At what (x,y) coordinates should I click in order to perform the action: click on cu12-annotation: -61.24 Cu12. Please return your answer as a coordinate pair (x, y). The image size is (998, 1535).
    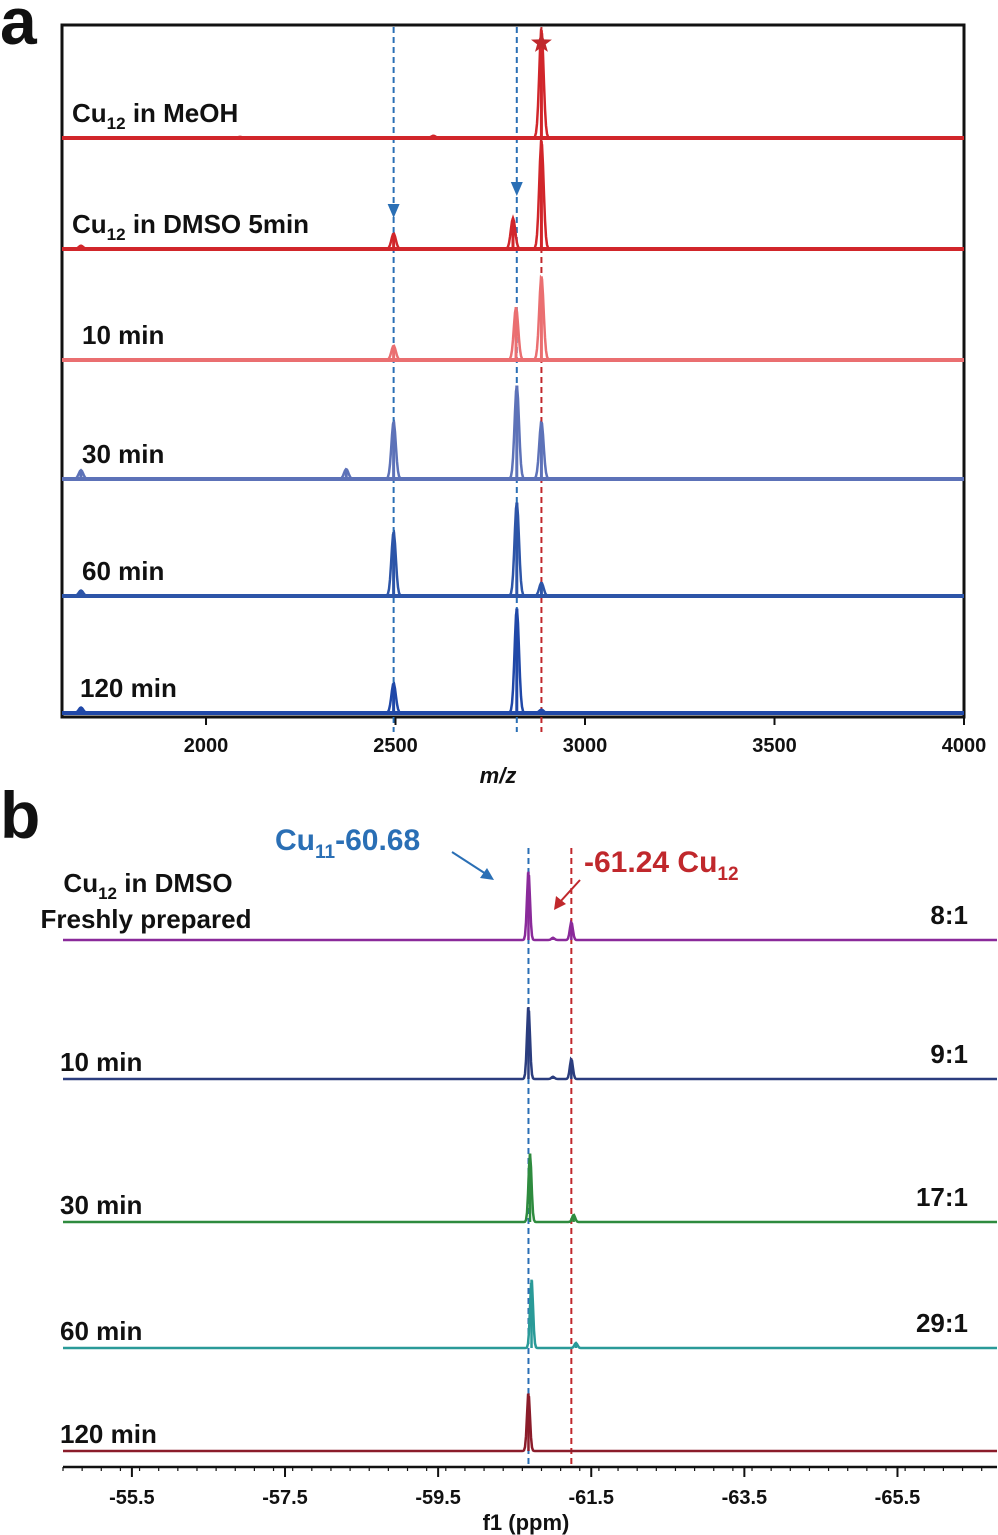
    Looking at the image, I should click on (661, 865).